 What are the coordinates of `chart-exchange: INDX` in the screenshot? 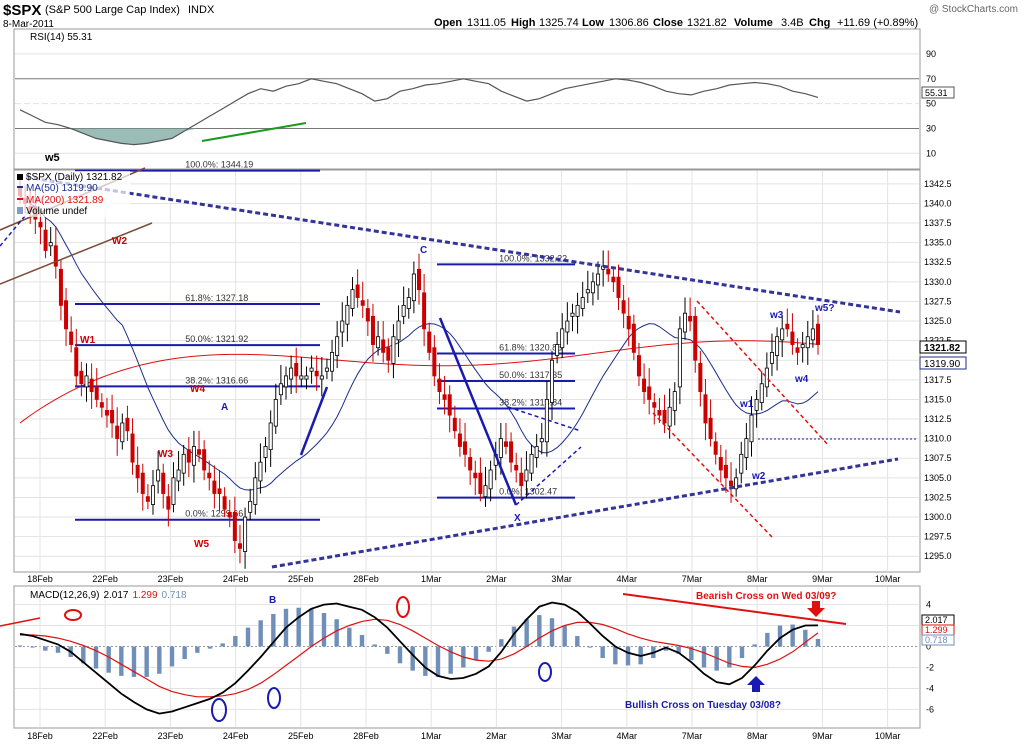 It's located at (201, 10).